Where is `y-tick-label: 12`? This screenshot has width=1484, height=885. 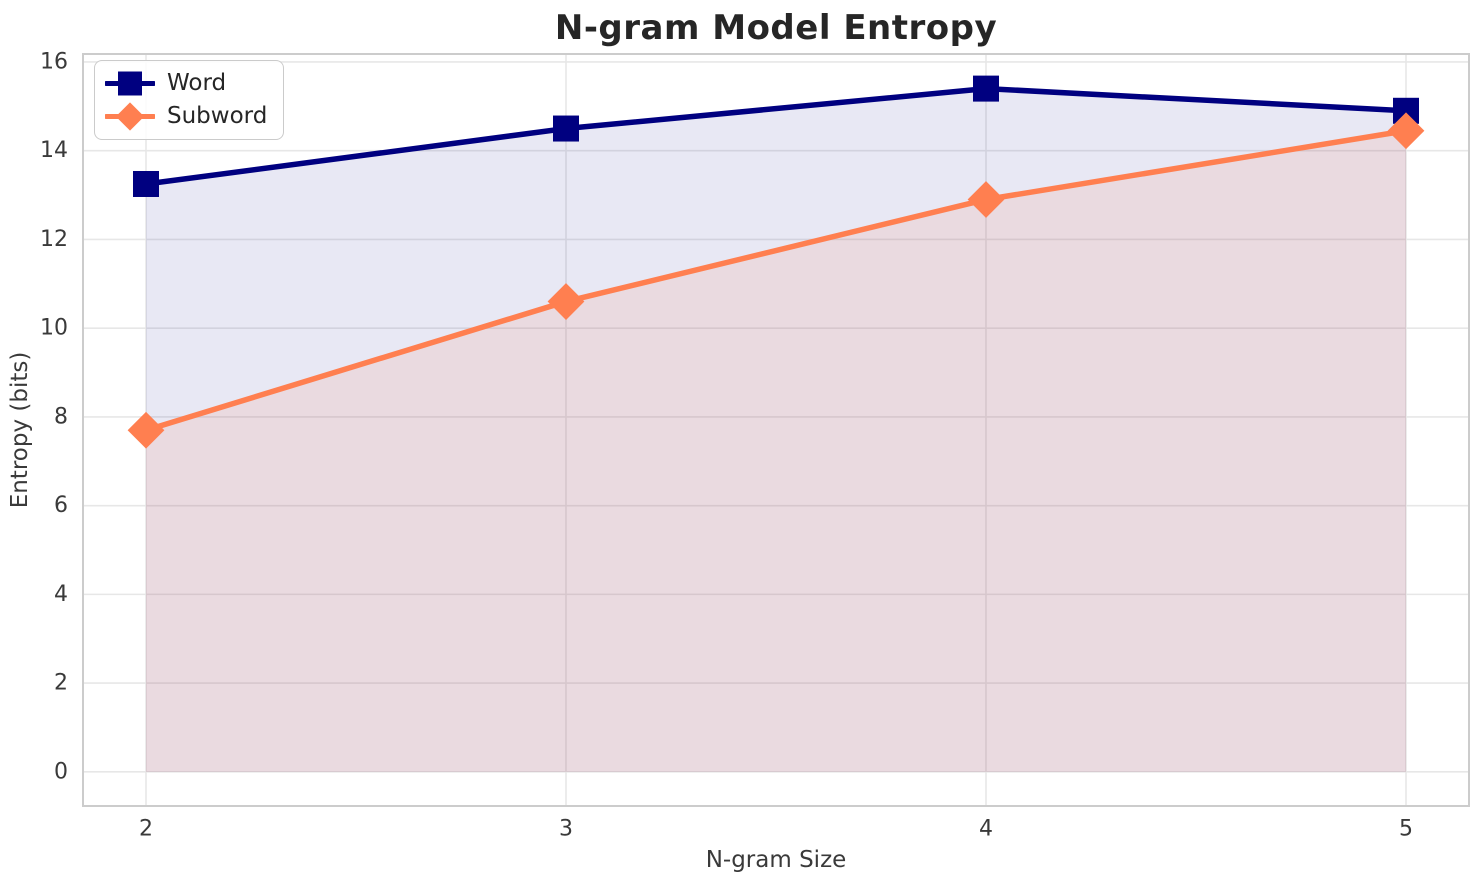
y-tick-label: 12 is located at coordinates (54, 239).